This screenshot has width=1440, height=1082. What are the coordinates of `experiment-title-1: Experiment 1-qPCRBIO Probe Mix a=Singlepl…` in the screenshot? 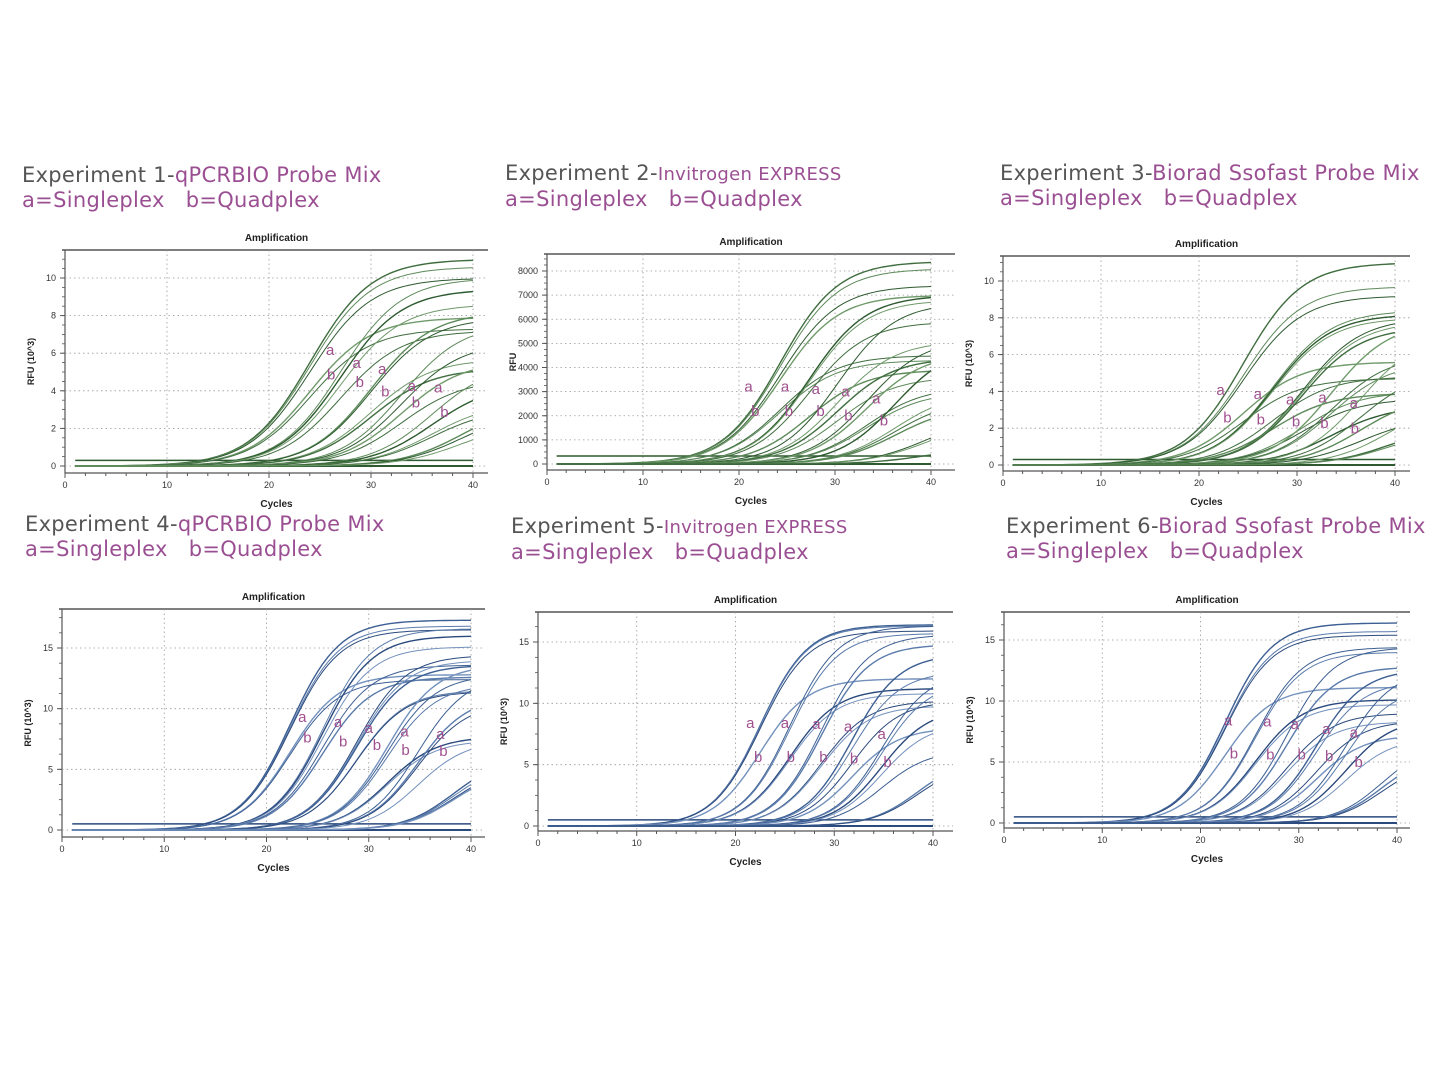 It's located at (202, 188).